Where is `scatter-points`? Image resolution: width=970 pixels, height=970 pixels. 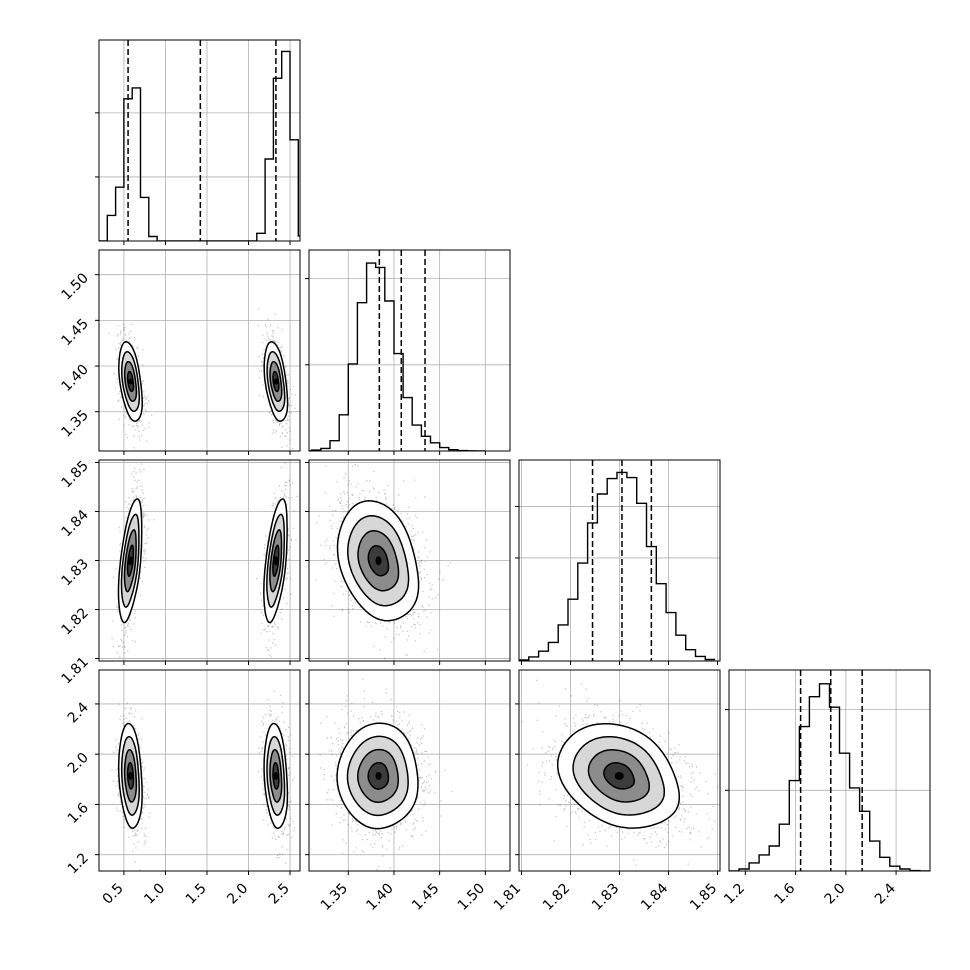 scatter-points is located at coordinates (386, 774).